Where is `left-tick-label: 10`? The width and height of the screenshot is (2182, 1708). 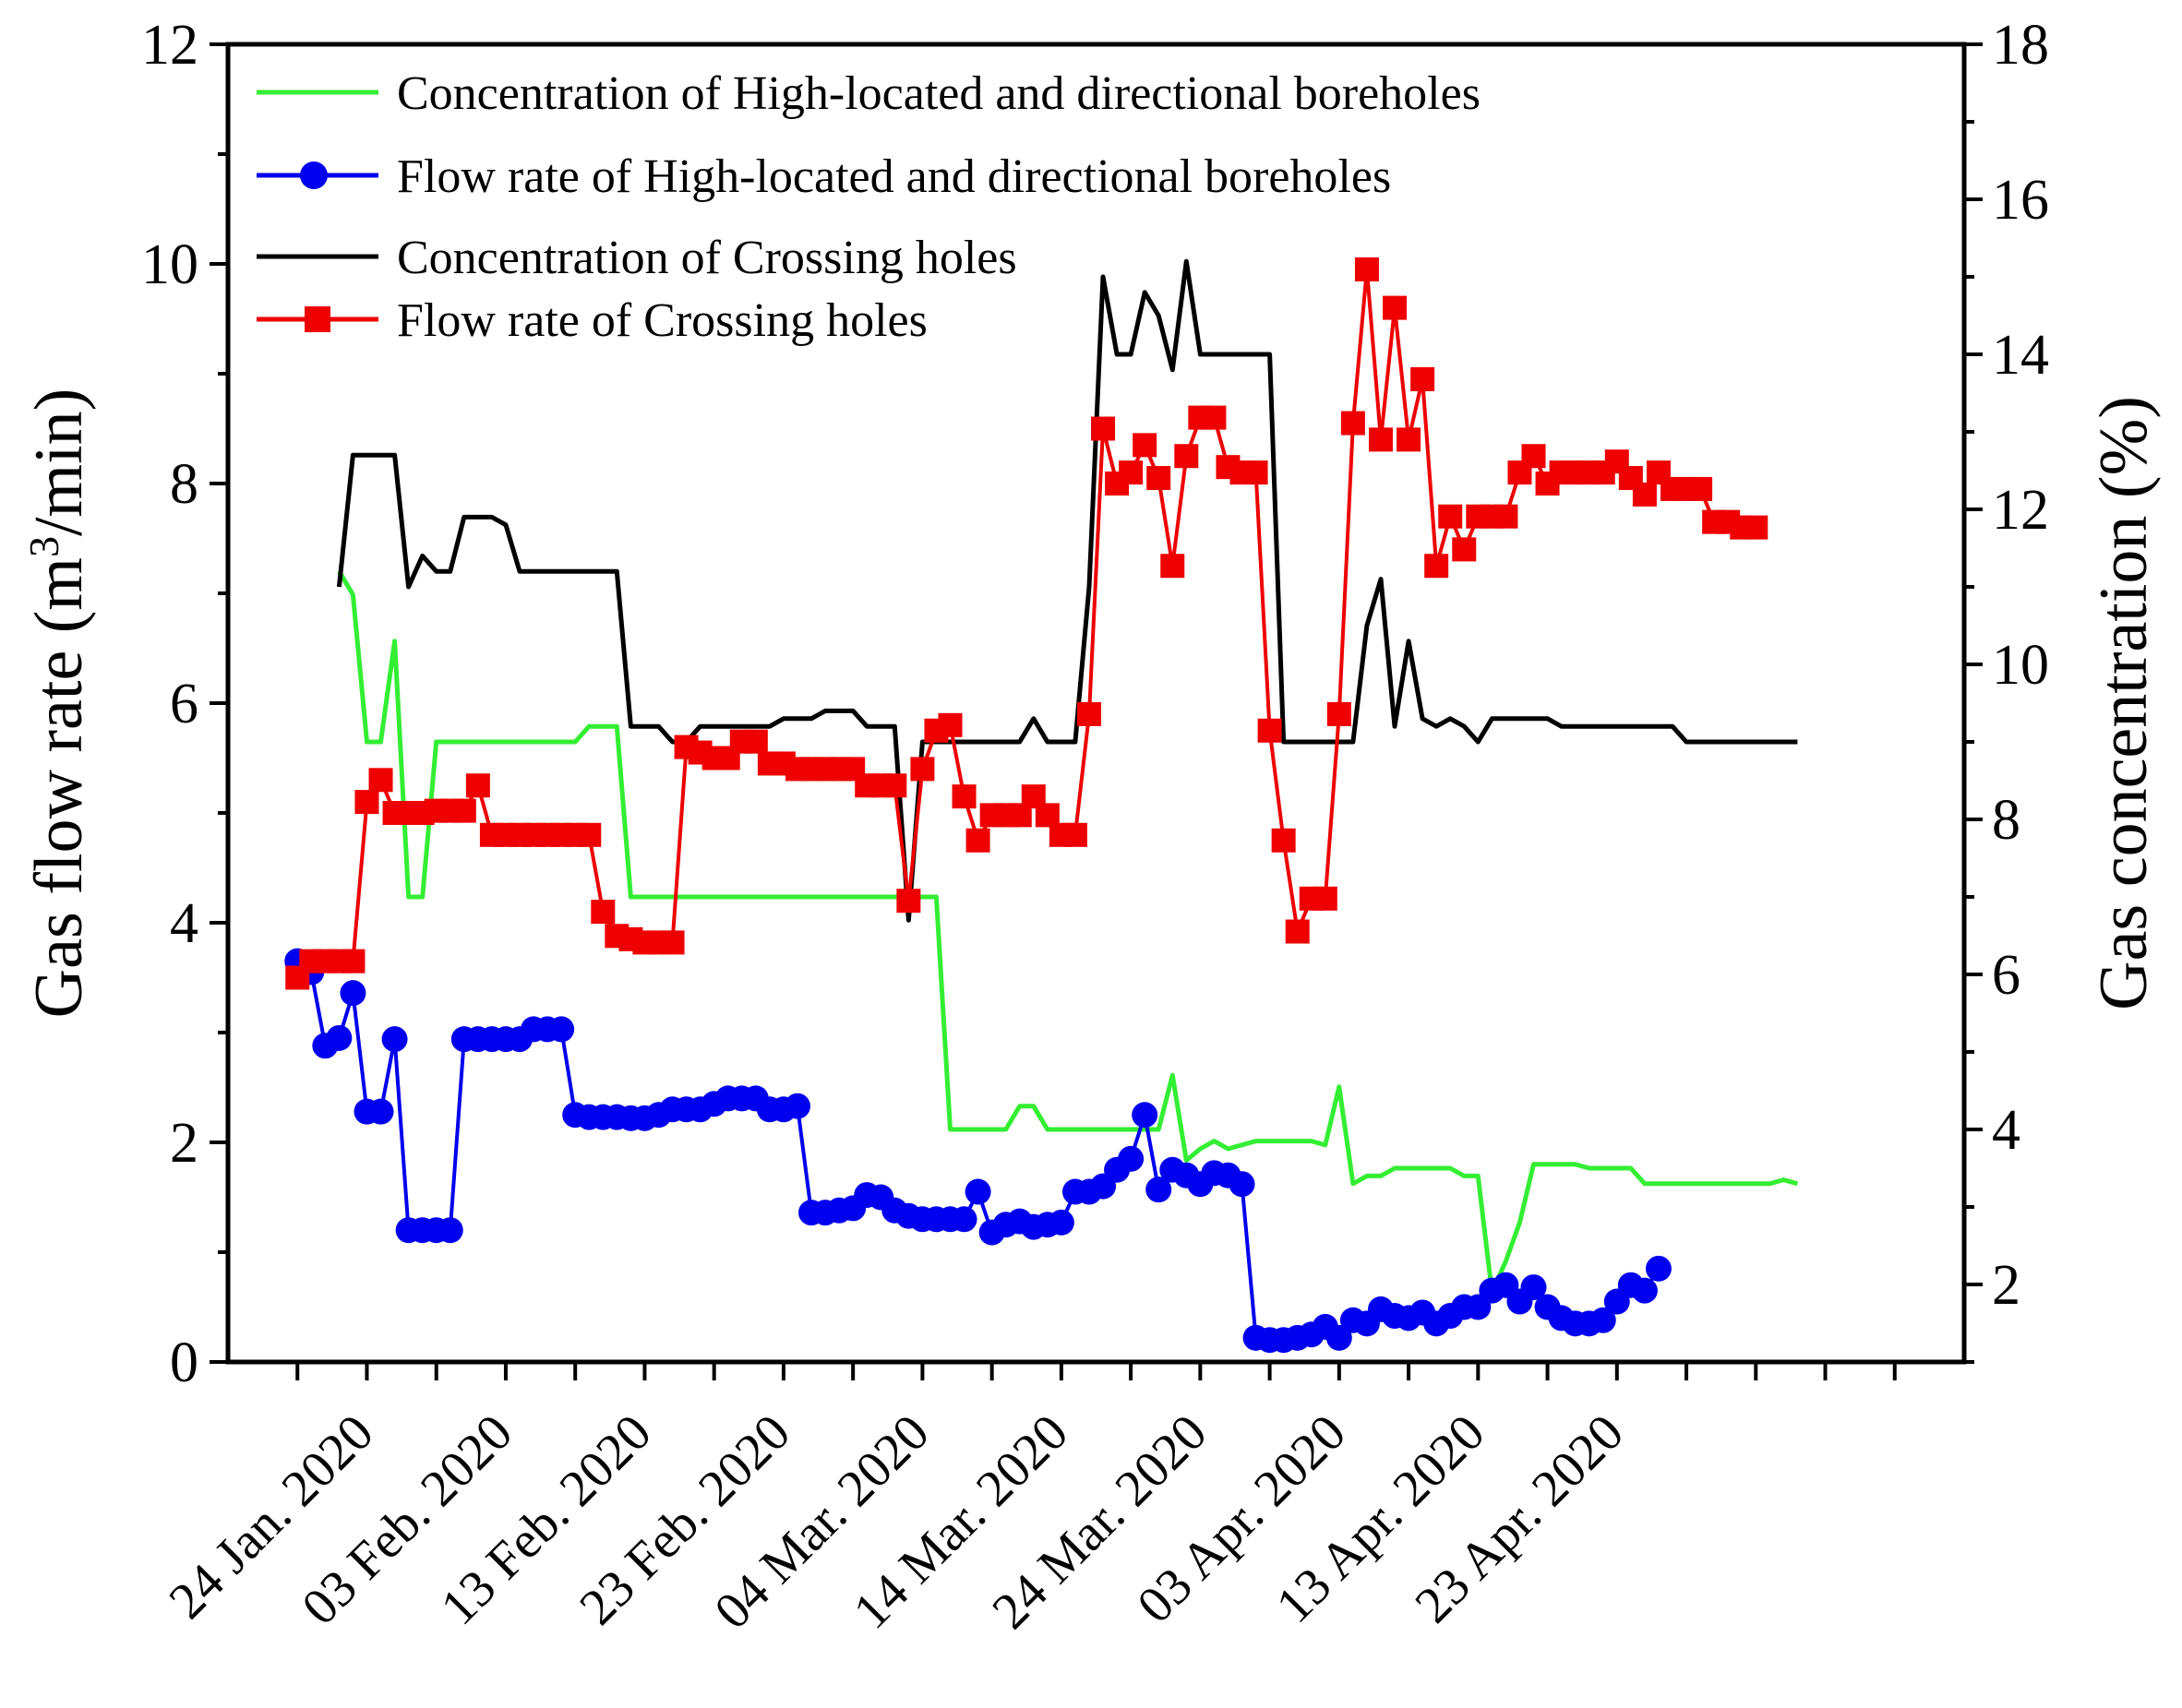
left-tick-label: 10 is located at coordinates (170, 264).